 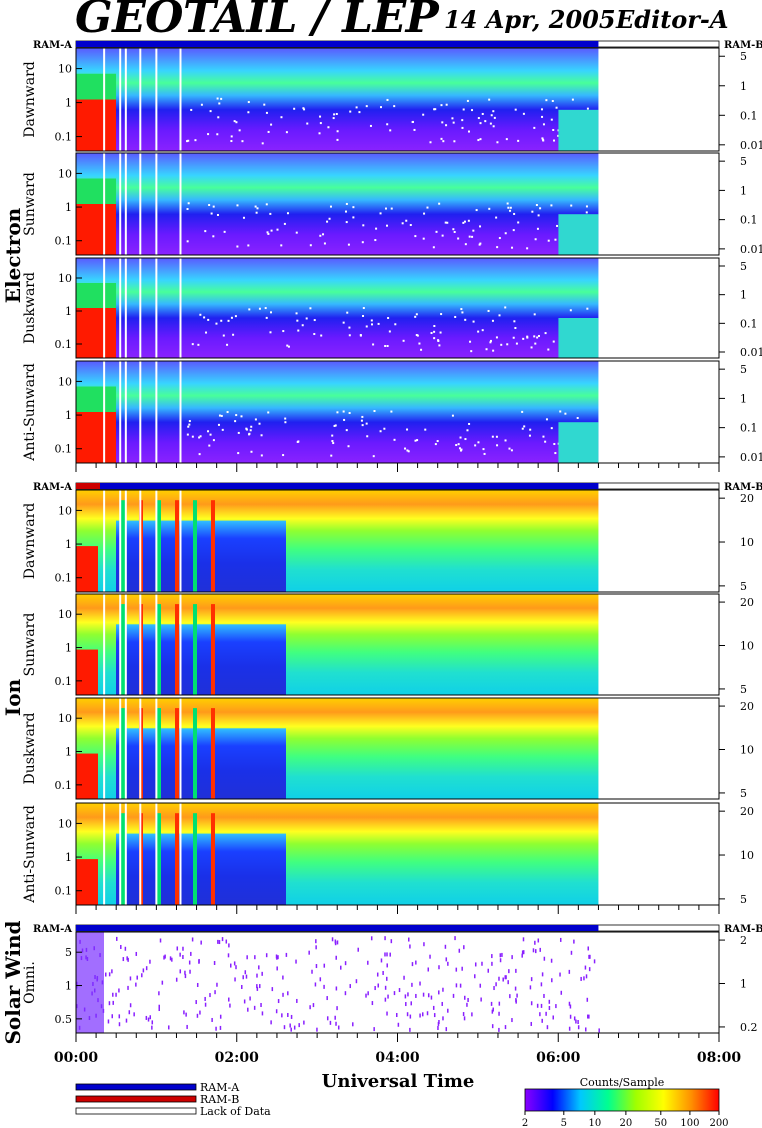 I want to click on panel-label: Omni., so click(x=30, y=982).